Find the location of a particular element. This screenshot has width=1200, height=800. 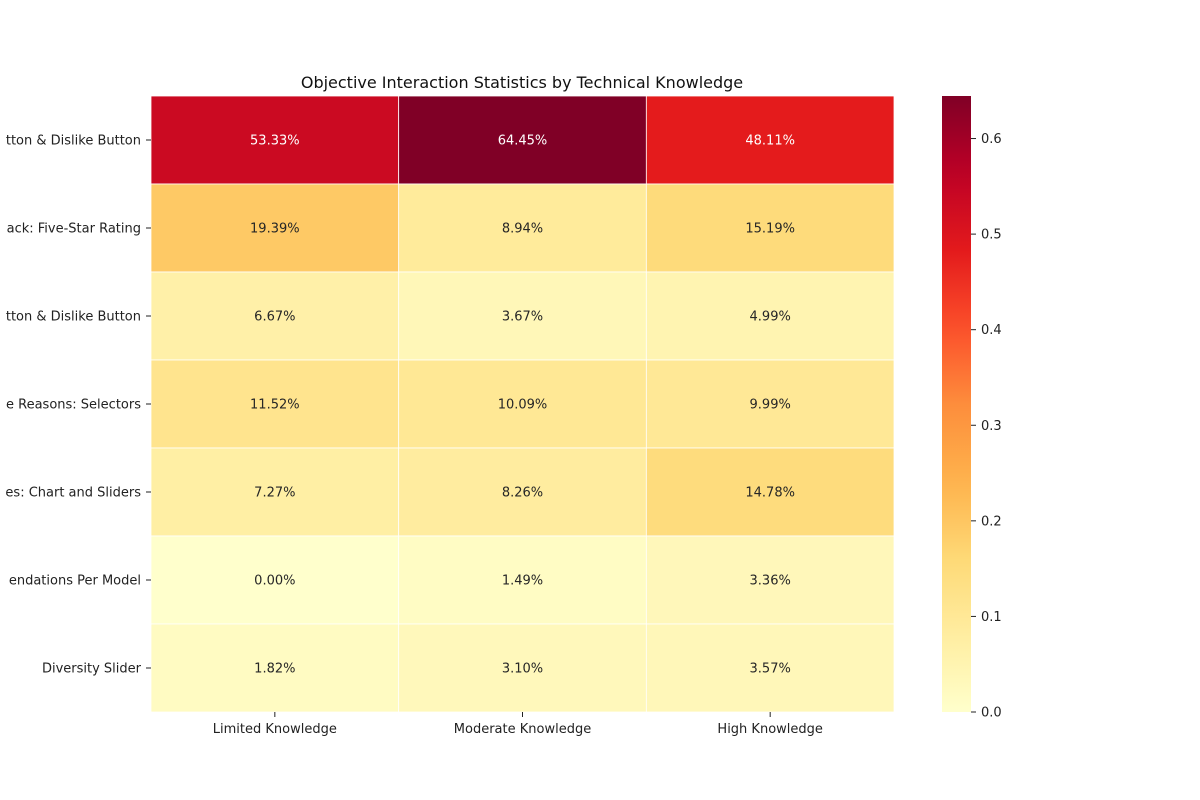

cell-value-label: 1.82% is located at coordinates (274, 669).